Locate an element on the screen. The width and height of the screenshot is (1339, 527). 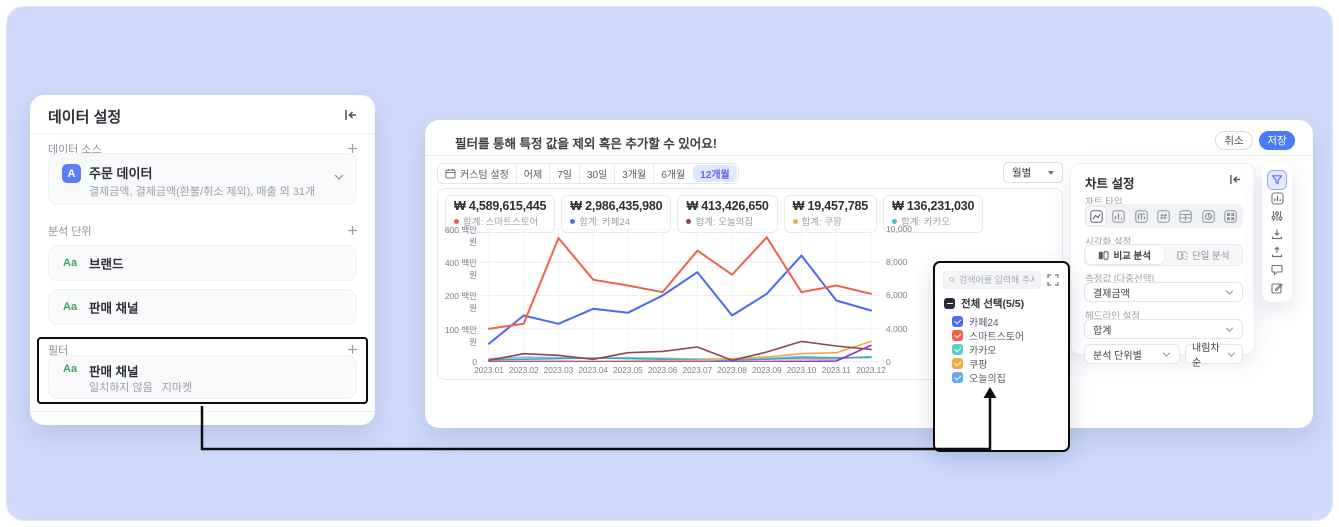
expand-icon is located at coordinates (1053, 280).